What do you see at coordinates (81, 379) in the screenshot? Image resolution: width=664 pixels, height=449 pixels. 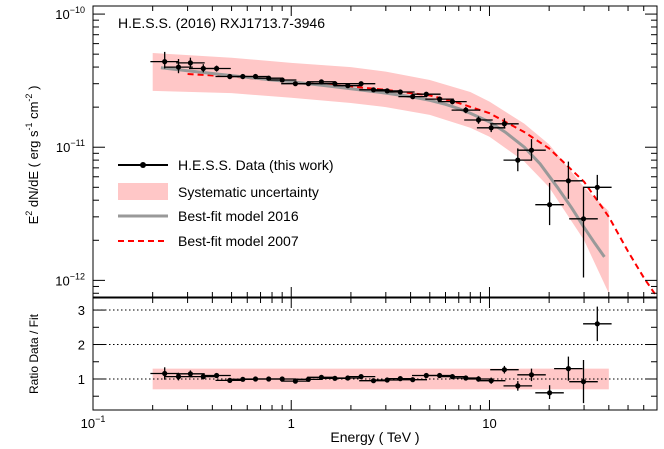 I see `ratio-ytick-label-1: 1` at bounding box center [81, 379].